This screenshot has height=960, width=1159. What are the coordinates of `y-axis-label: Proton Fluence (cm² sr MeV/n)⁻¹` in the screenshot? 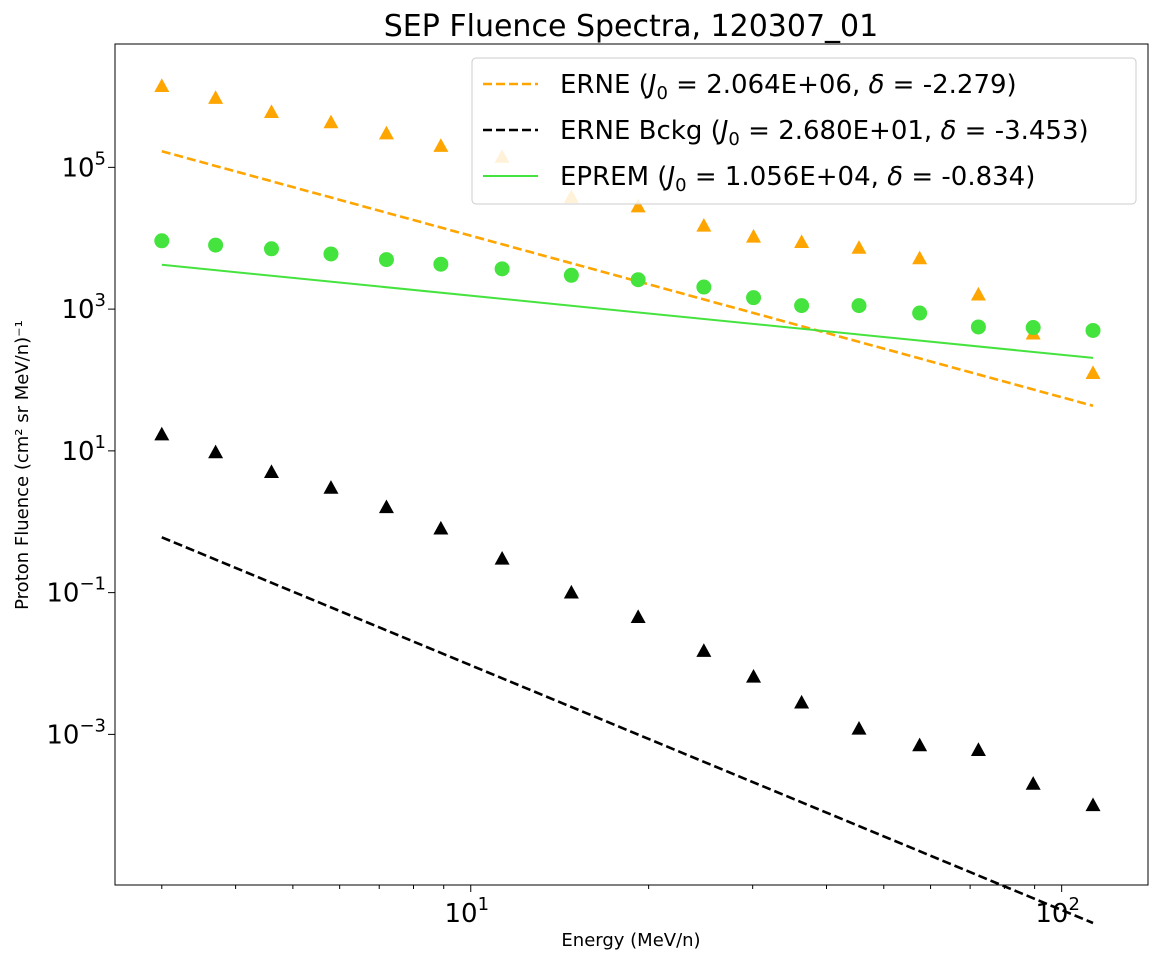 It's located at (22, 465).